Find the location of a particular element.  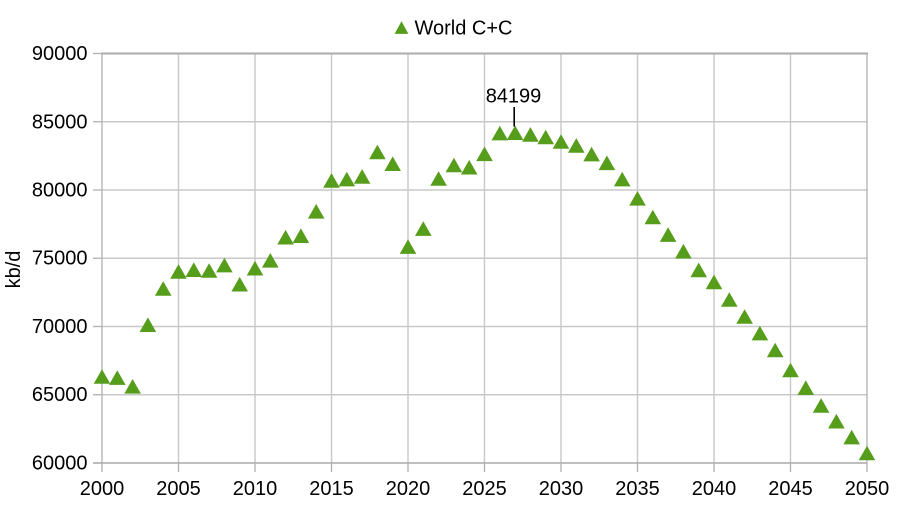

svg-text: 75000 is located at coordinates (60, 259).